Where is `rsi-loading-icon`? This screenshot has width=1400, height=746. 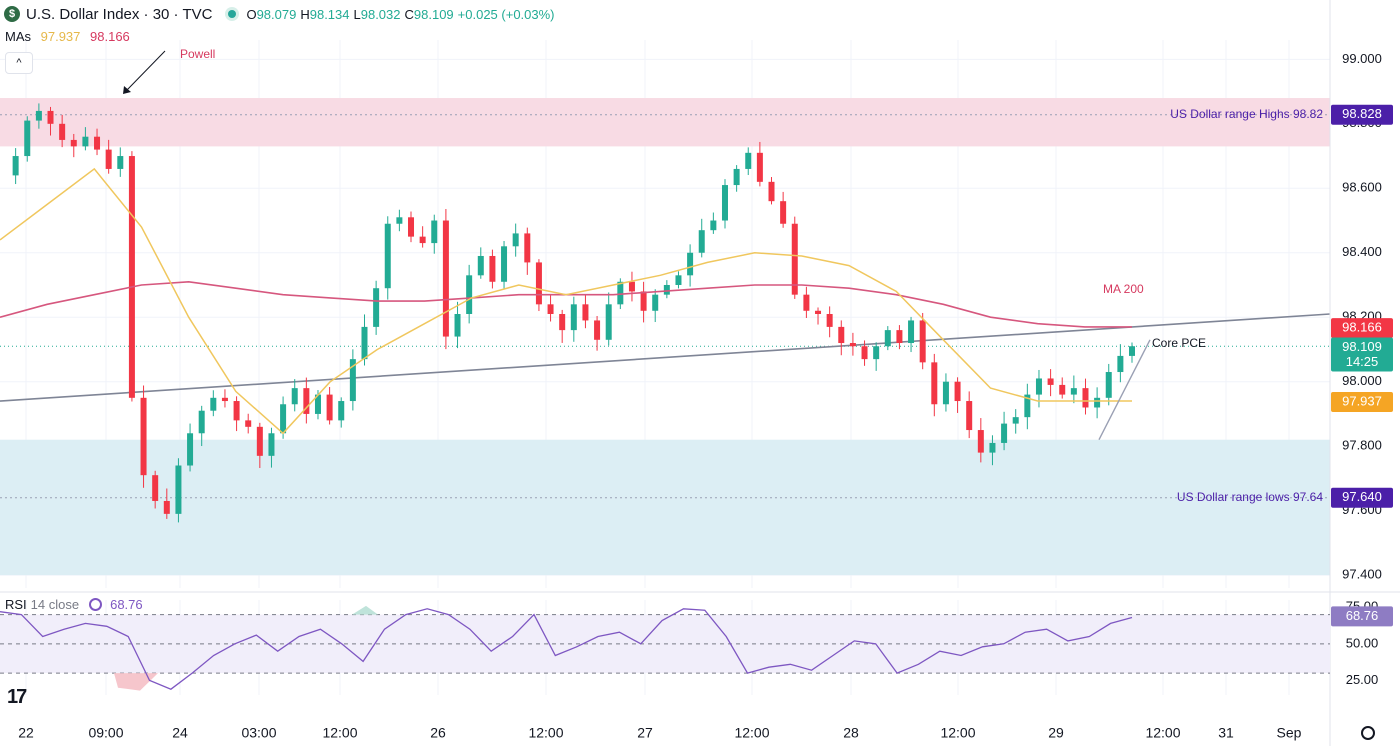 rsi-loading-icon is located at coordinates (96, 604).